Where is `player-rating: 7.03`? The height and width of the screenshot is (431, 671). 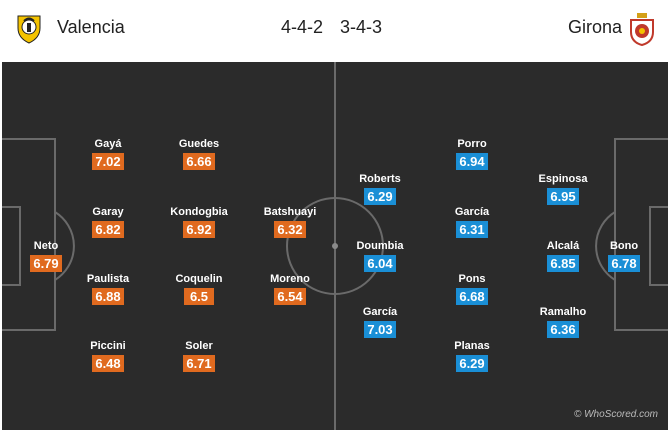 player-rating: 7.03 is located at coordinates (380, 329).